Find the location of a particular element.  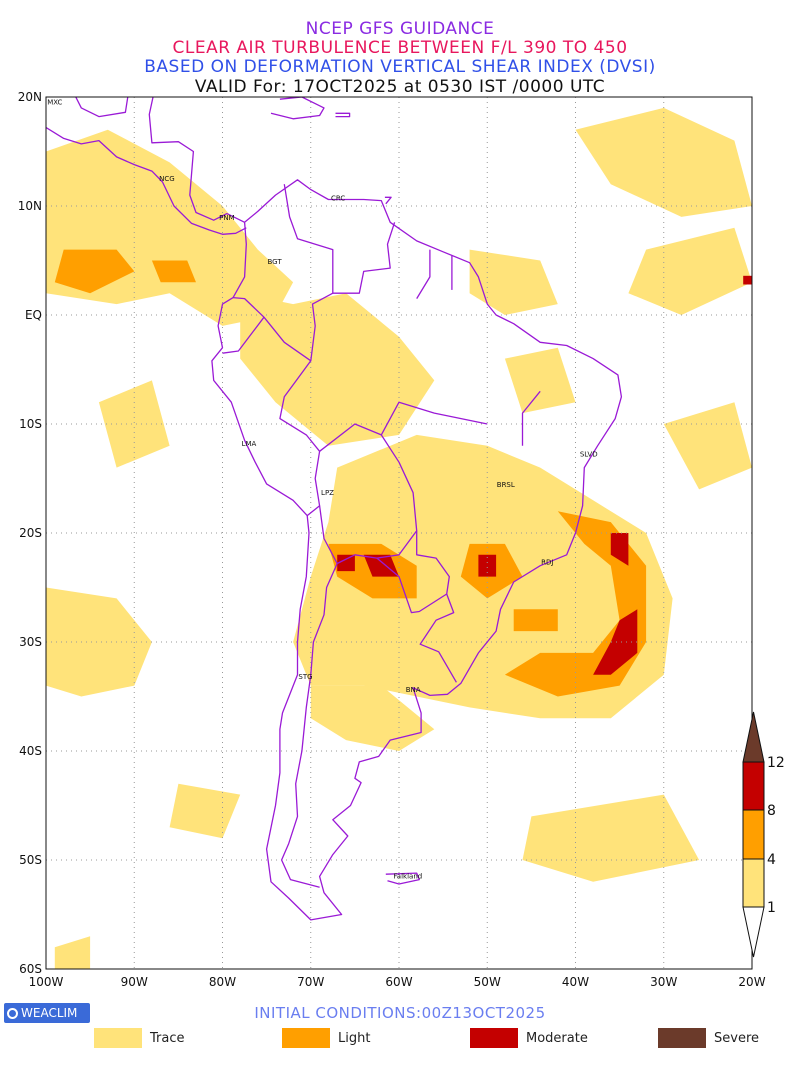

legend-light: Light is located at coordinates (326, 1038).